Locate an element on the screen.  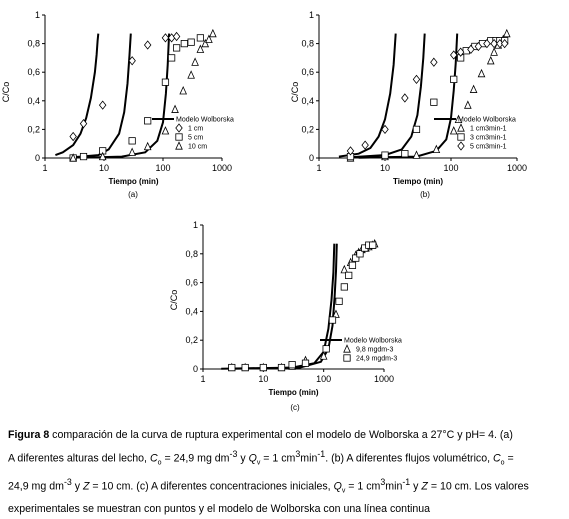
caption-text: = 24,9 mg dm is located at coordinates (195, 458).